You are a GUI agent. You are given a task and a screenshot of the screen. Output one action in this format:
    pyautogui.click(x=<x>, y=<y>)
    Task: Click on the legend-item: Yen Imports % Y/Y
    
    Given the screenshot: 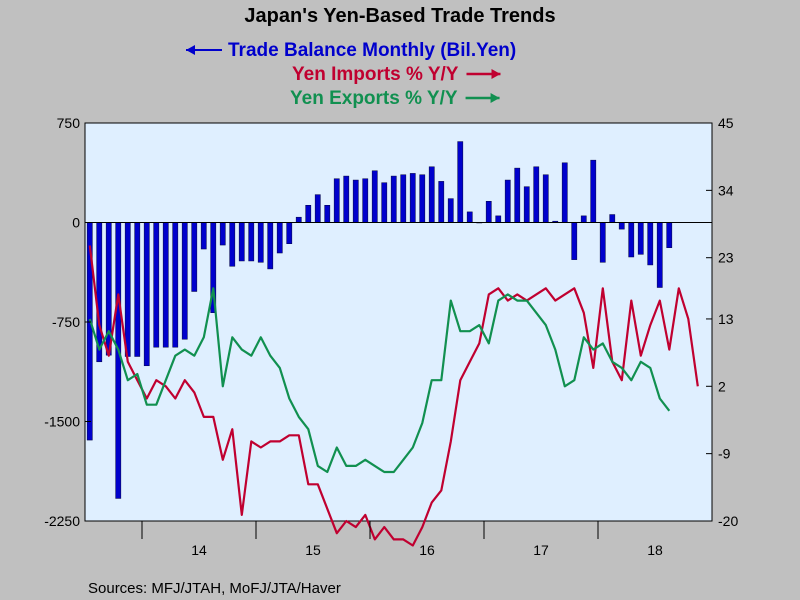 What is the action you would take?
    pyautogui.click(x=396, y=74)
    